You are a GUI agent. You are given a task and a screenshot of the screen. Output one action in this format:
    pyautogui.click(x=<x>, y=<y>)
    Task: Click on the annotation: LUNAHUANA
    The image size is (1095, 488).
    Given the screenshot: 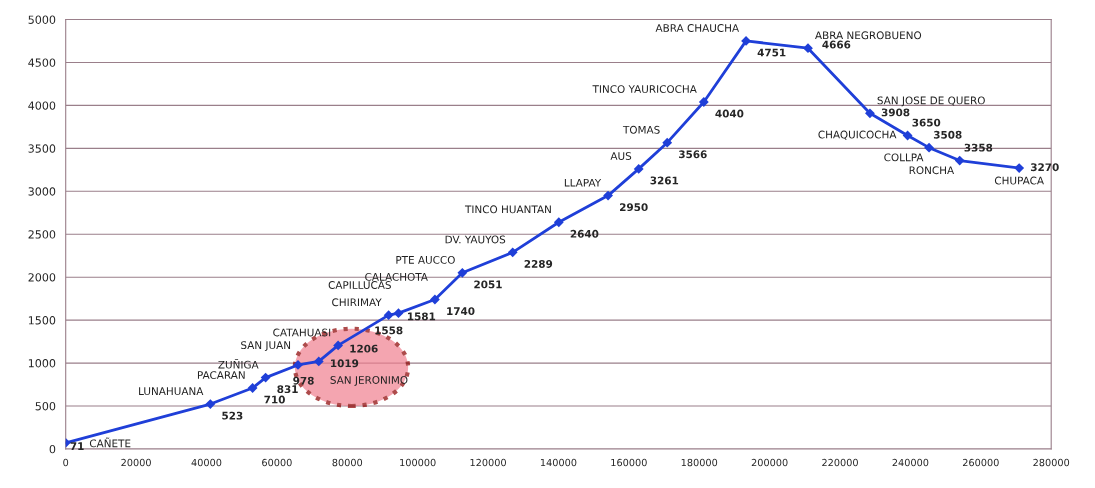 What is the action you would take?
    pyautogui.click(x=171, y=391)
    